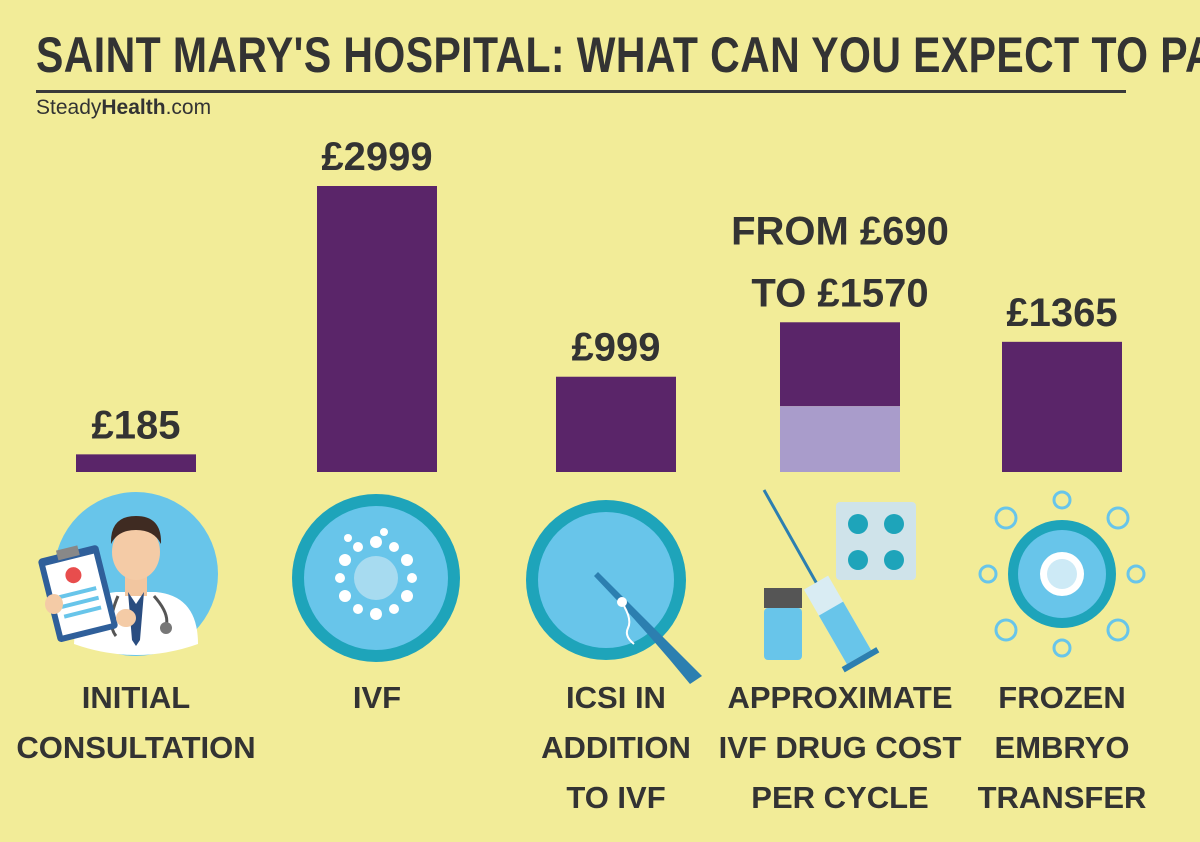  I want to click on value-label: FROM £690, so click(840, 231).